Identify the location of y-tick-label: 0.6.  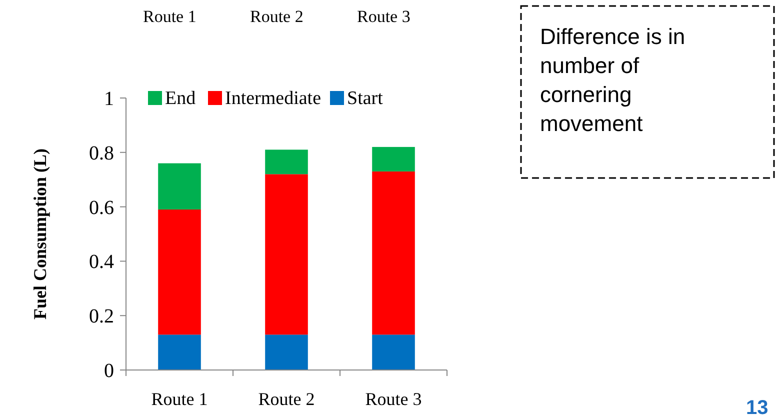
(101, 207).